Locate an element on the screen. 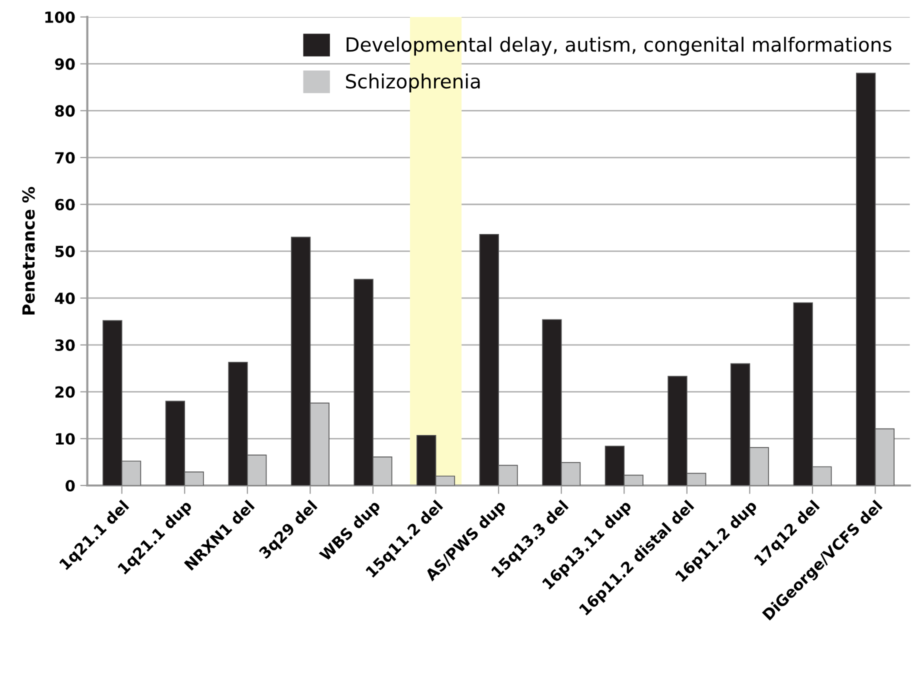 The image size is (919, 679). y-tick-label: 20 is located at coordinates (65, 392).